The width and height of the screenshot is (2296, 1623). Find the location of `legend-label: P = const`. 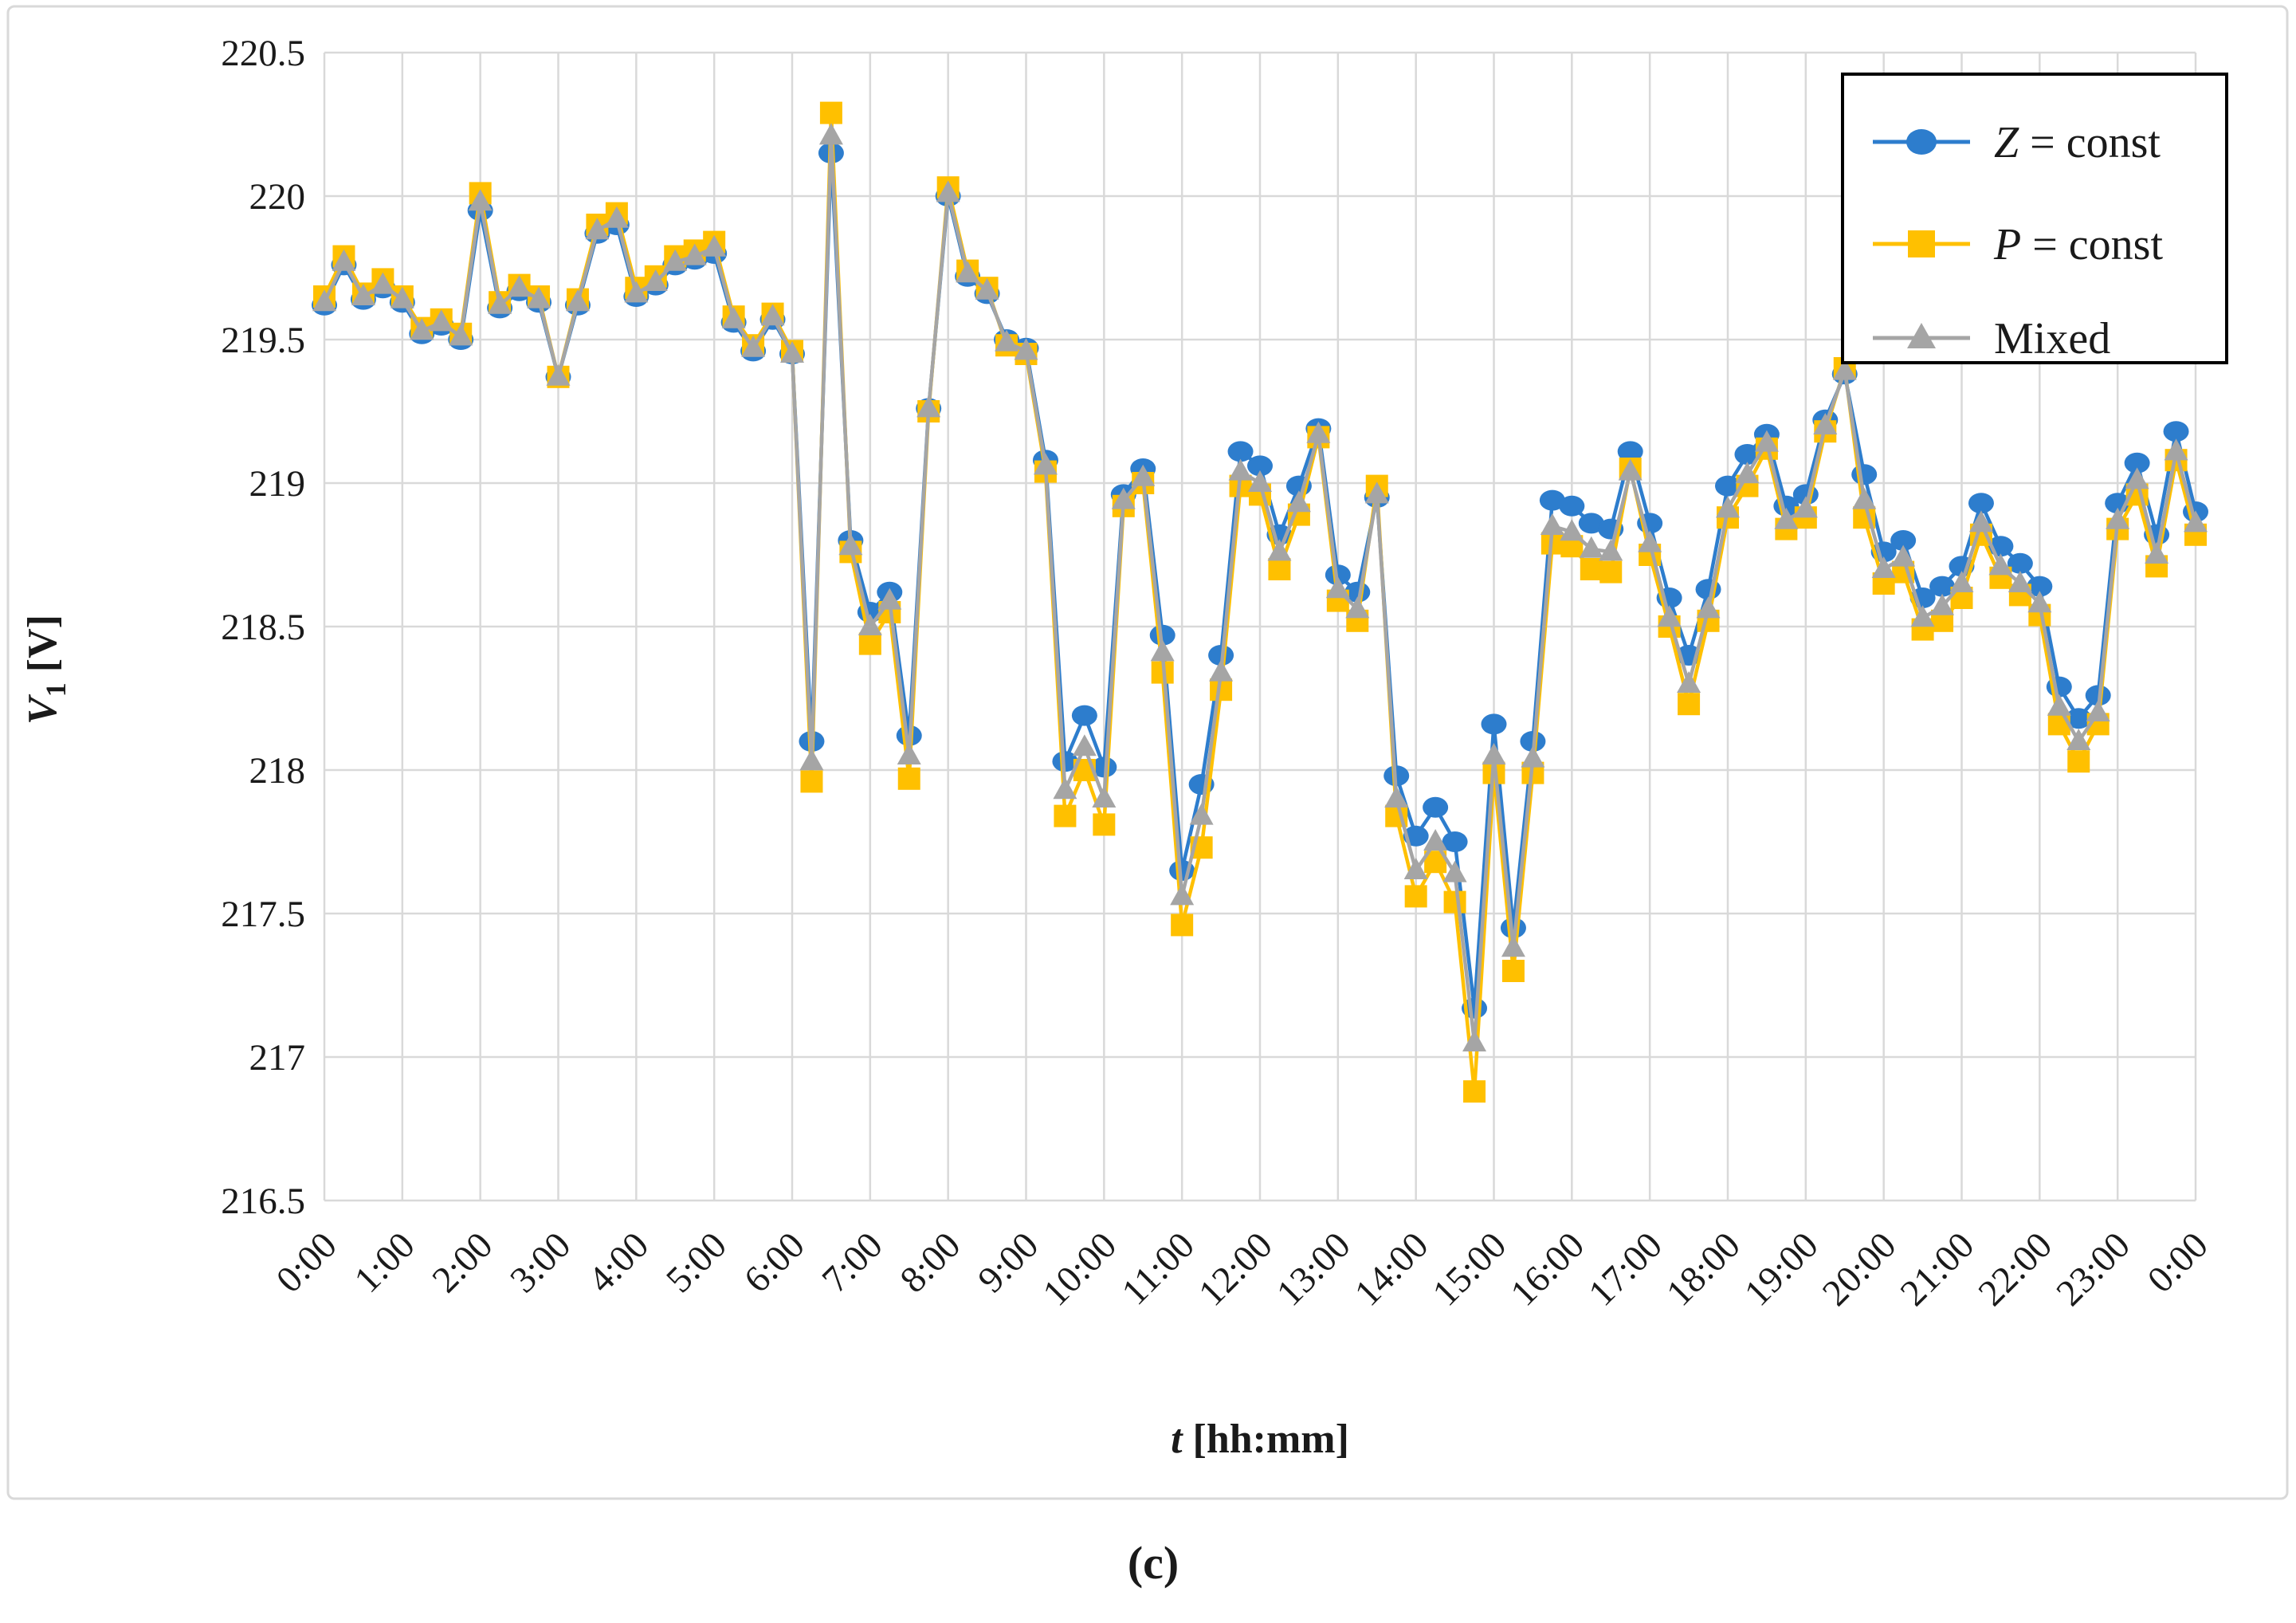

legend-label: P = const is located at coordinates (2078, 244).